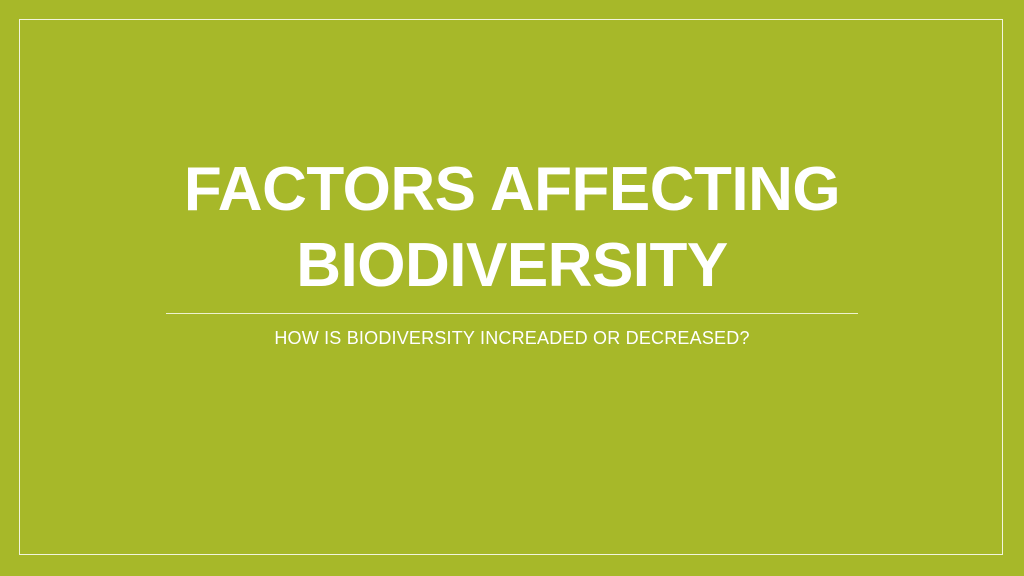 The image size is (1024, 576). I want to click on title-line-1: FACTORS AFFECTING, so click(512, 189).